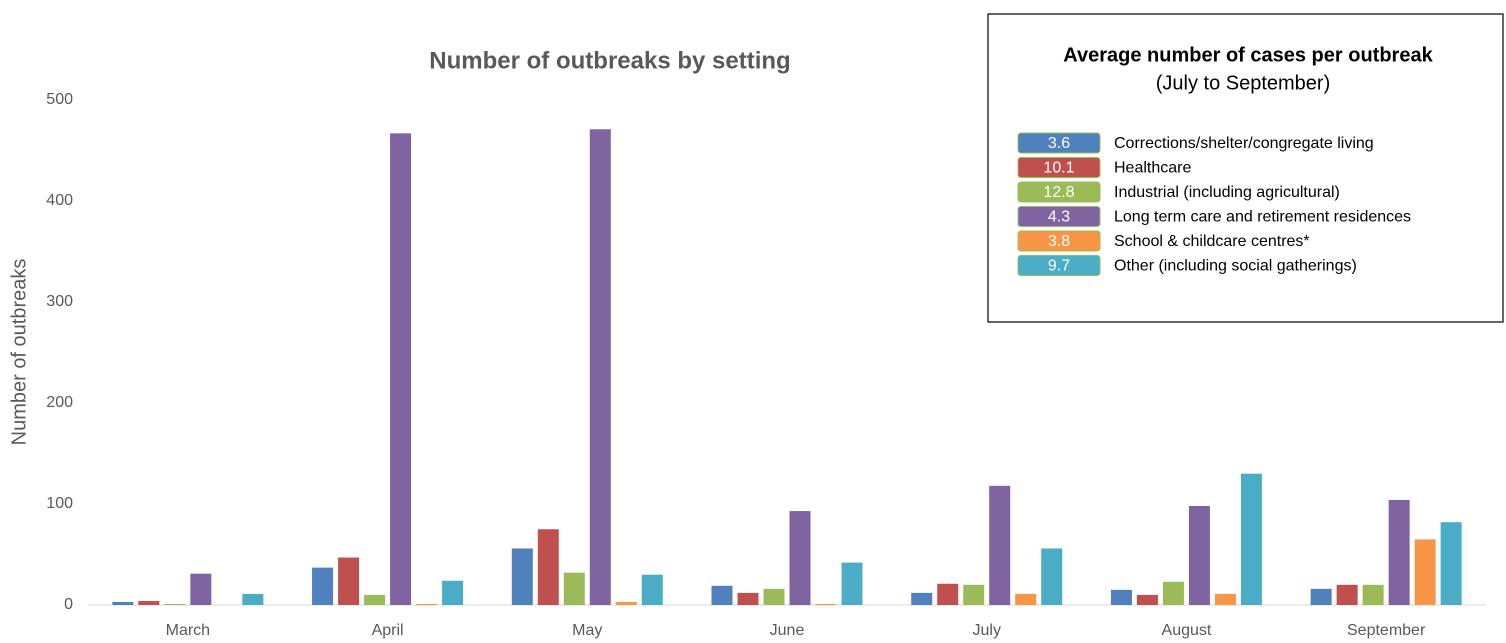  Describe the element at coordinates (59, 301) in the screenshot. I see `y-tick-label: 300` at that location.